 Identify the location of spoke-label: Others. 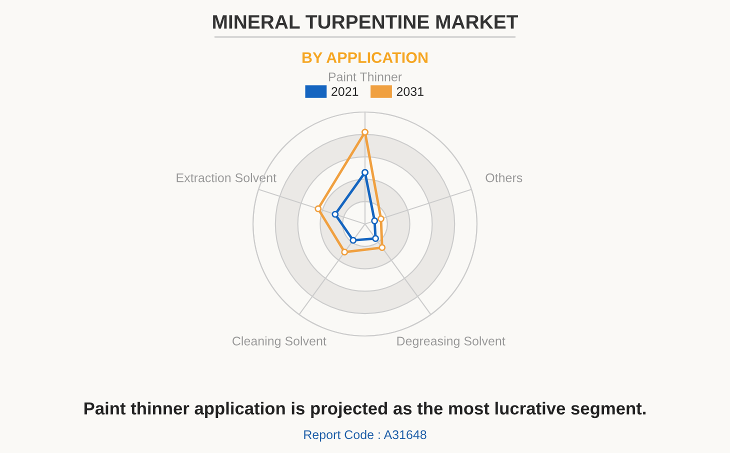
(504, 177).